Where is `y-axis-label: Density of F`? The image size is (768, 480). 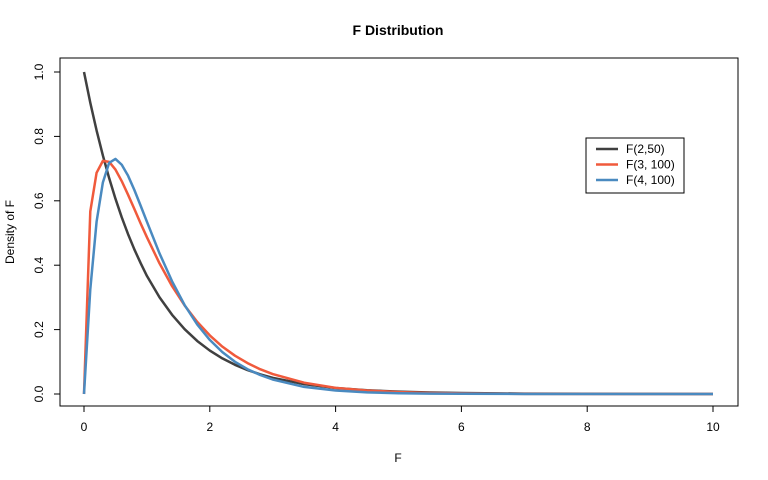 y-axis-label: Density of F is located at coordinates (10, 232).